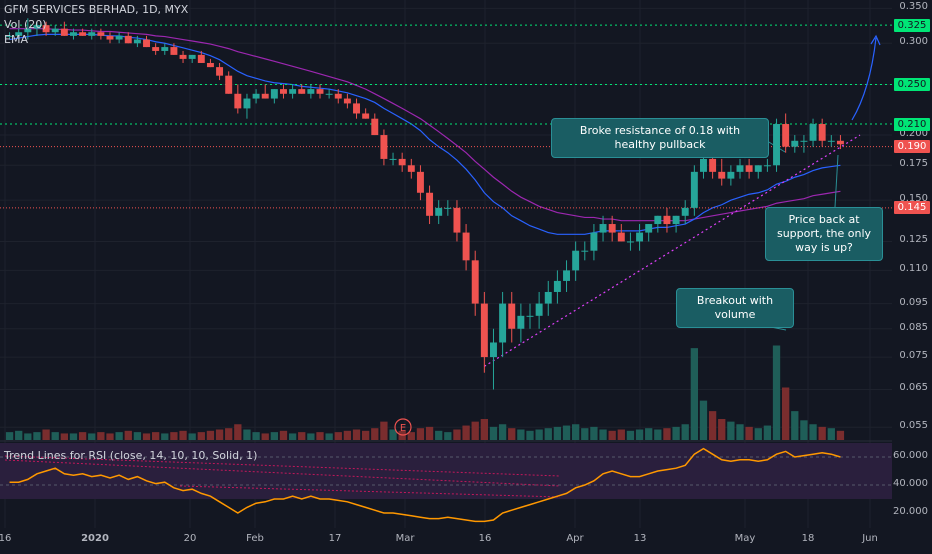 The image size is (932, 554). I want to click on x-tick-label: 20, so click(190, 538).